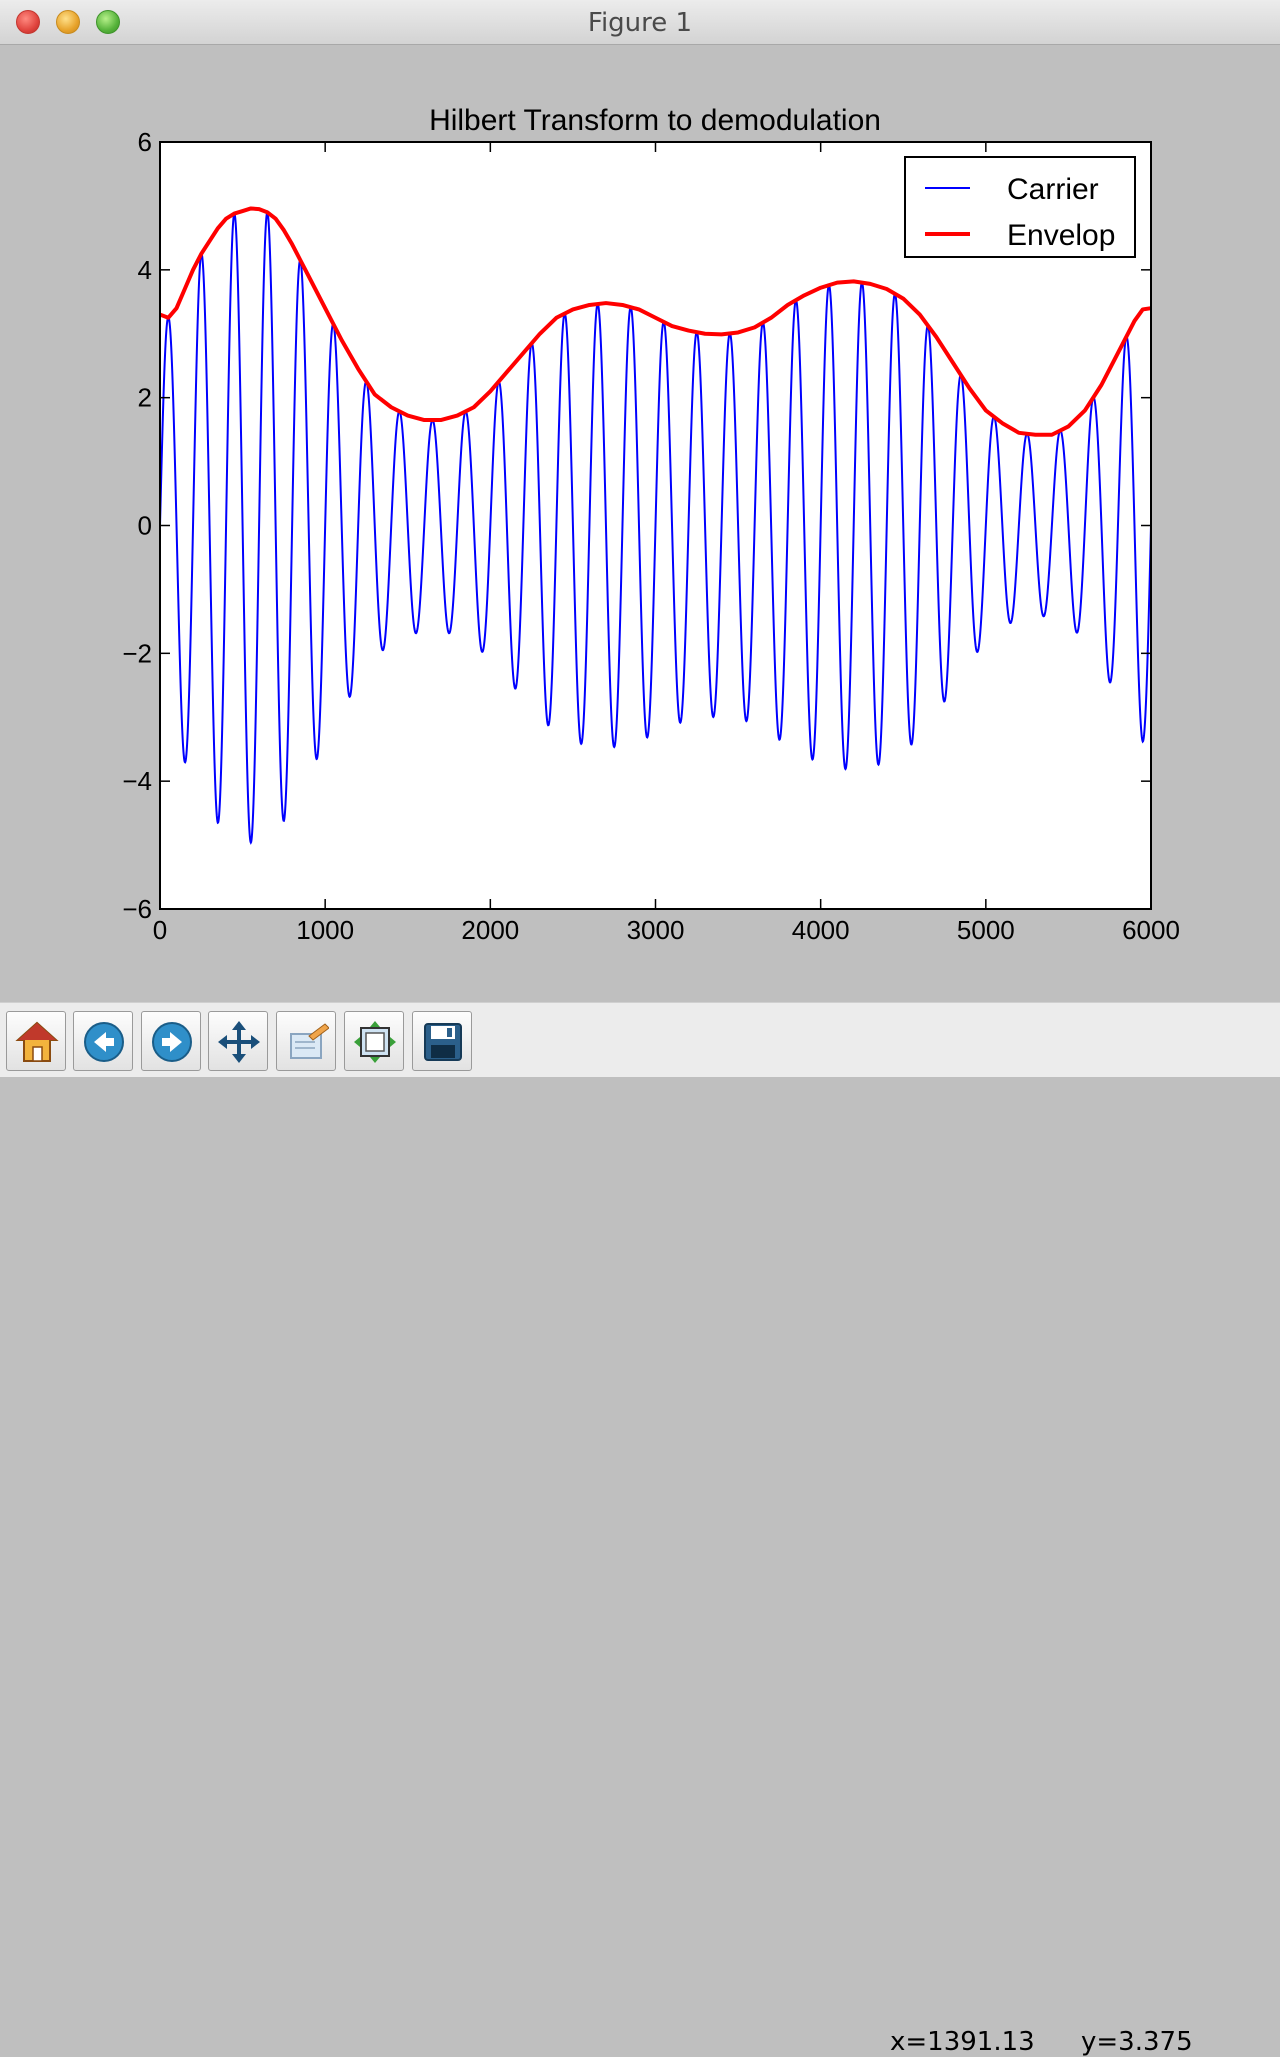 The height and width of the screenshot is (2057, 1280). Describe the element at coordinates (1137, 2042) in the screenshot. I see `y-coordinate-readout: y=3.375` at that location.